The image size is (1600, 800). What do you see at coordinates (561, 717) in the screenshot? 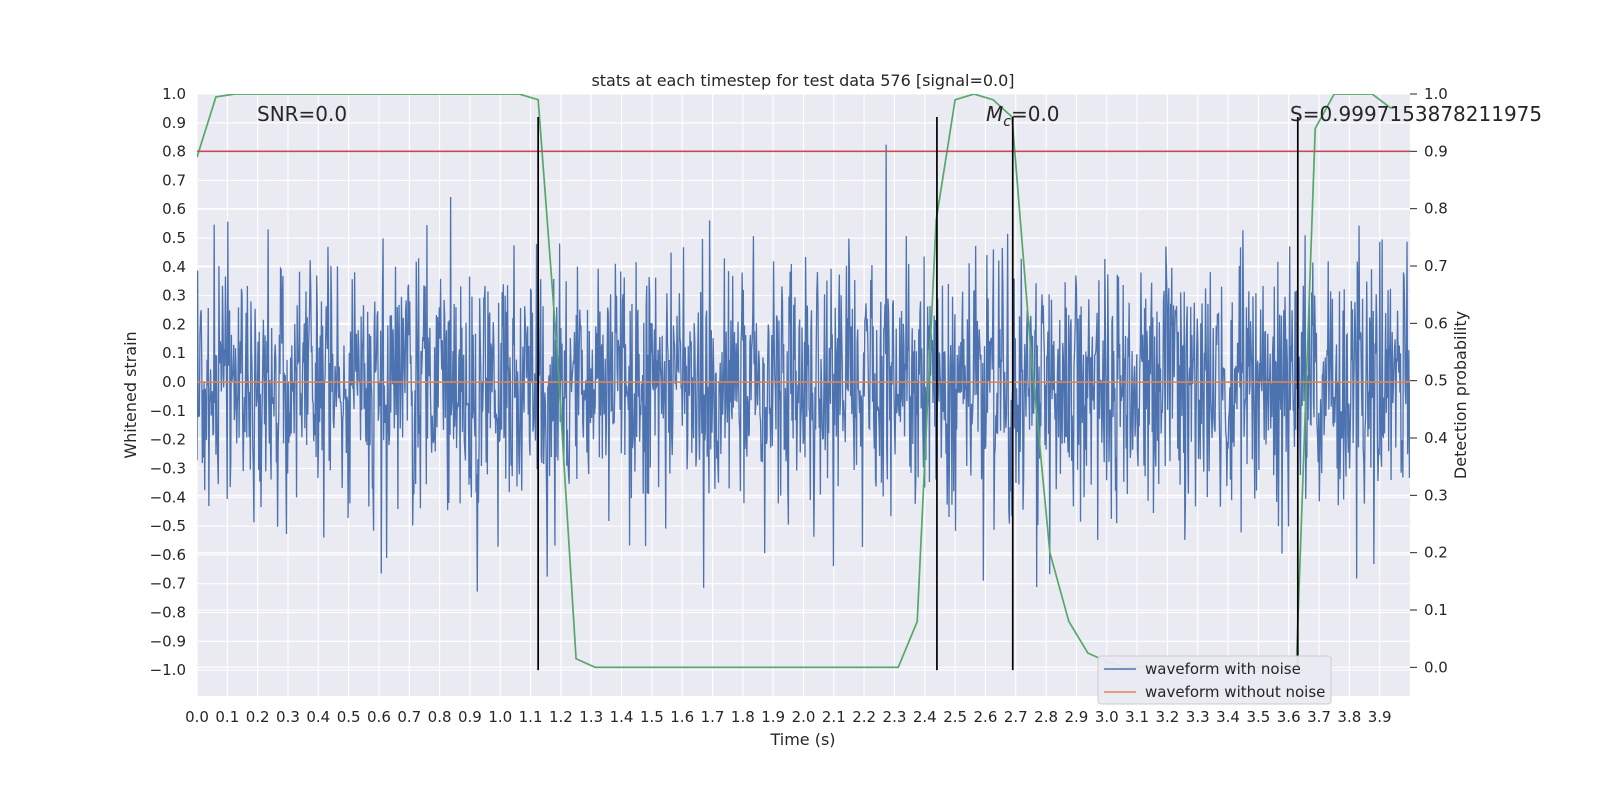
I see `x-tick-label: 1.2` at bounding box center [561, 717].